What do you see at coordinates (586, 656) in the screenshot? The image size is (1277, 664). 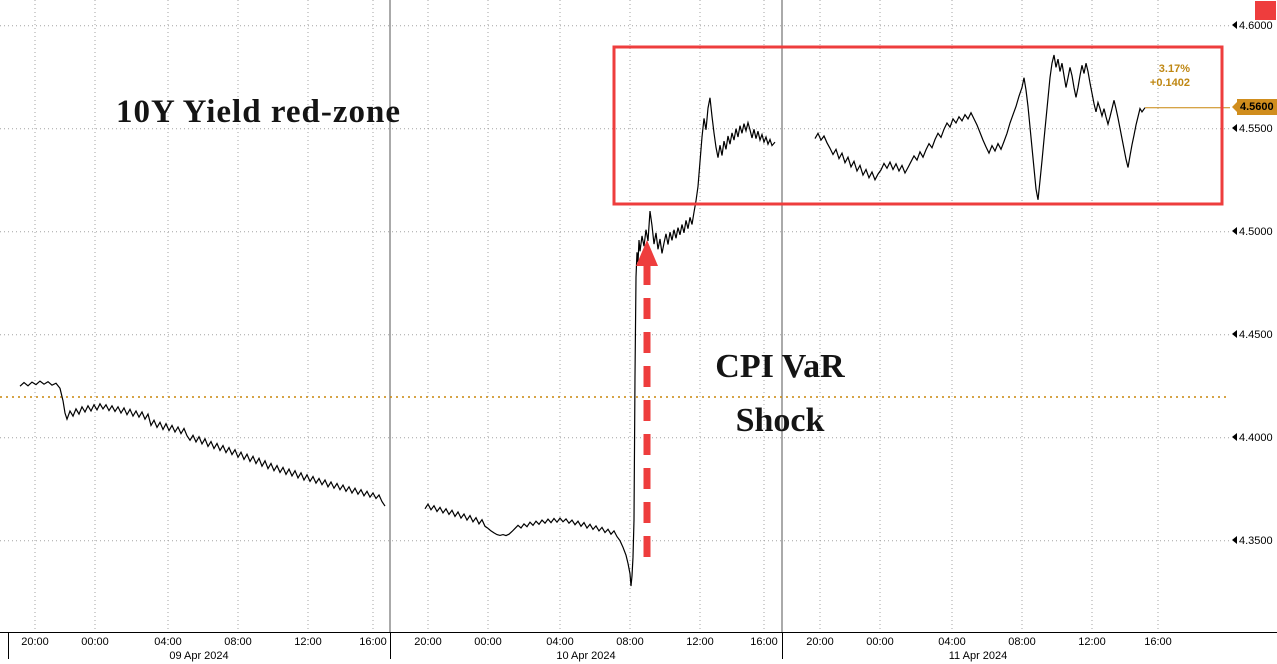 I see `date-label: 10 Apr 2024` at bounding box center [586, 656].